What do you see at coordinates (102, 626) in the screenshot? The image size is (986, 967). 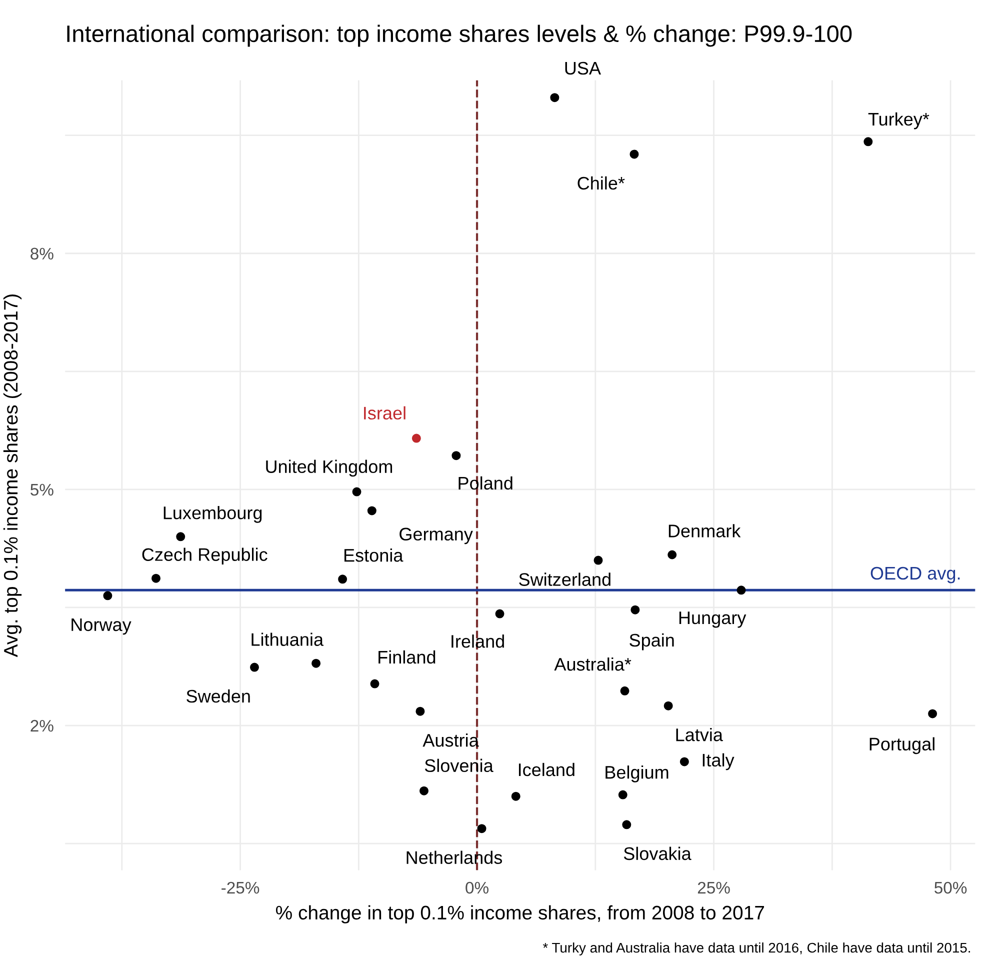 I see `series-label: Norway` at bounding box center [102, 626].